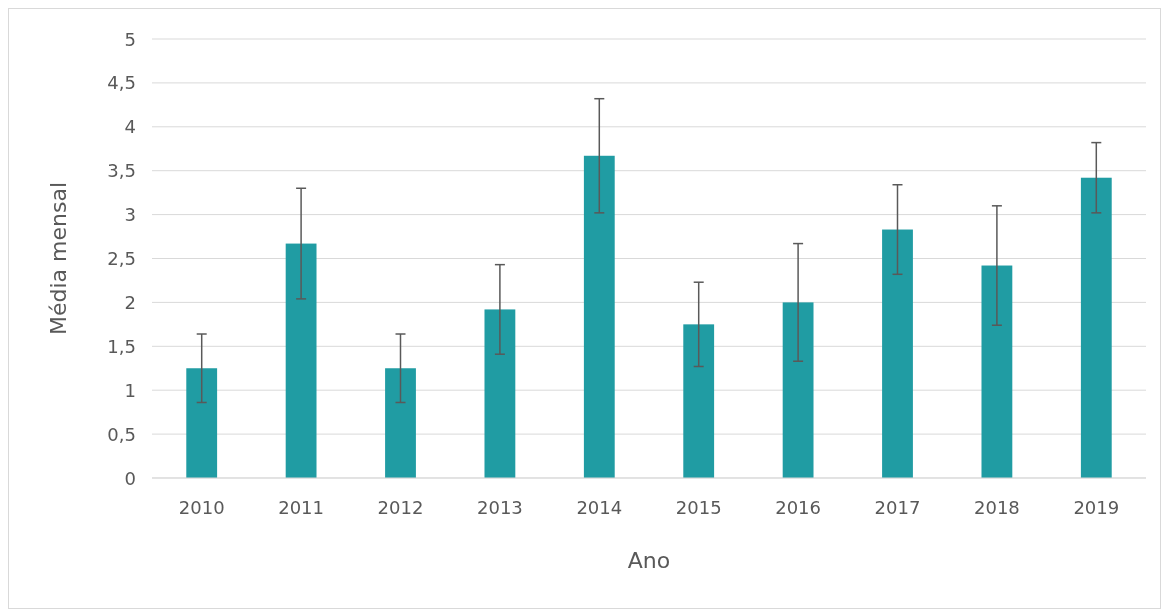 This screenshot has height=609, width=1169. What do you see at coordinates (121, 171) in the screenshot?
I see `y-tick-label: 3,5` at bounding box center [121, 171].